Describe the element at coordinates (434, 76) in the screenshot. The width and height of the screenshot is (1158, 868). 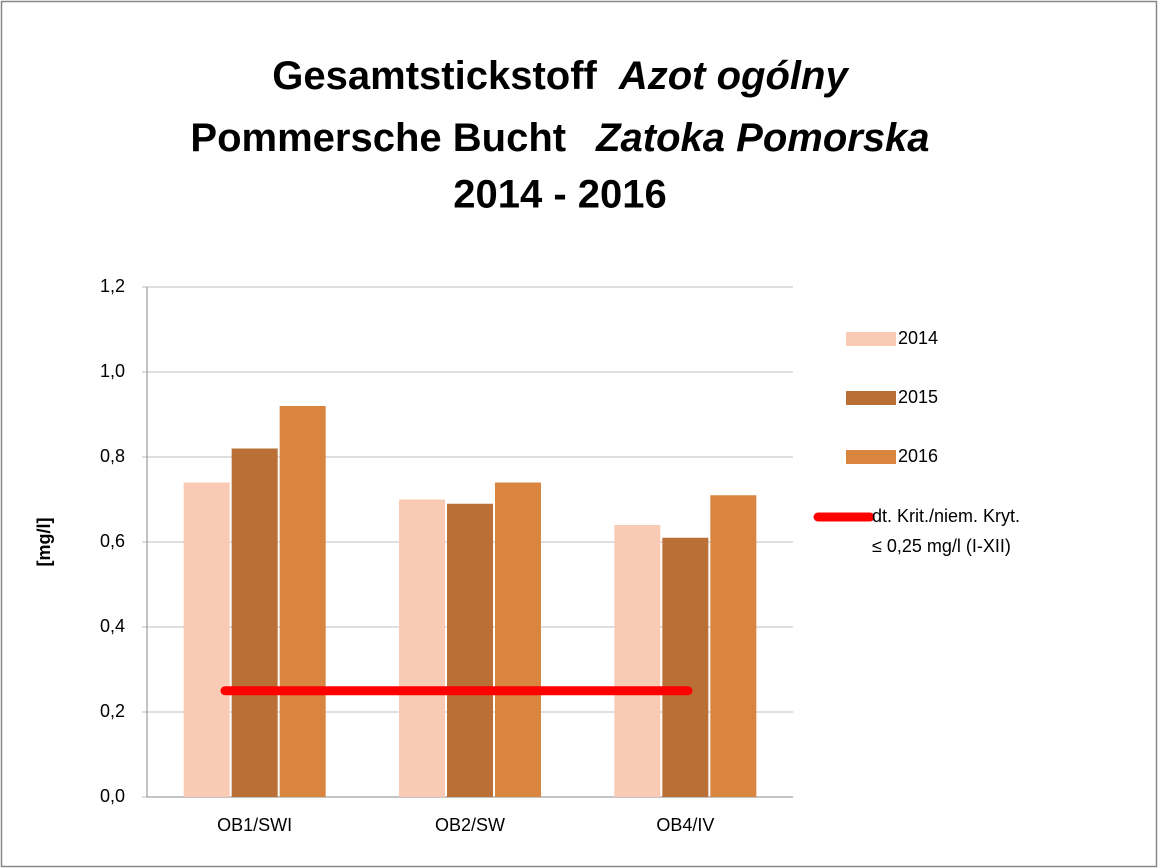
I see `title-part: Gesamtstickstoff` at that location.